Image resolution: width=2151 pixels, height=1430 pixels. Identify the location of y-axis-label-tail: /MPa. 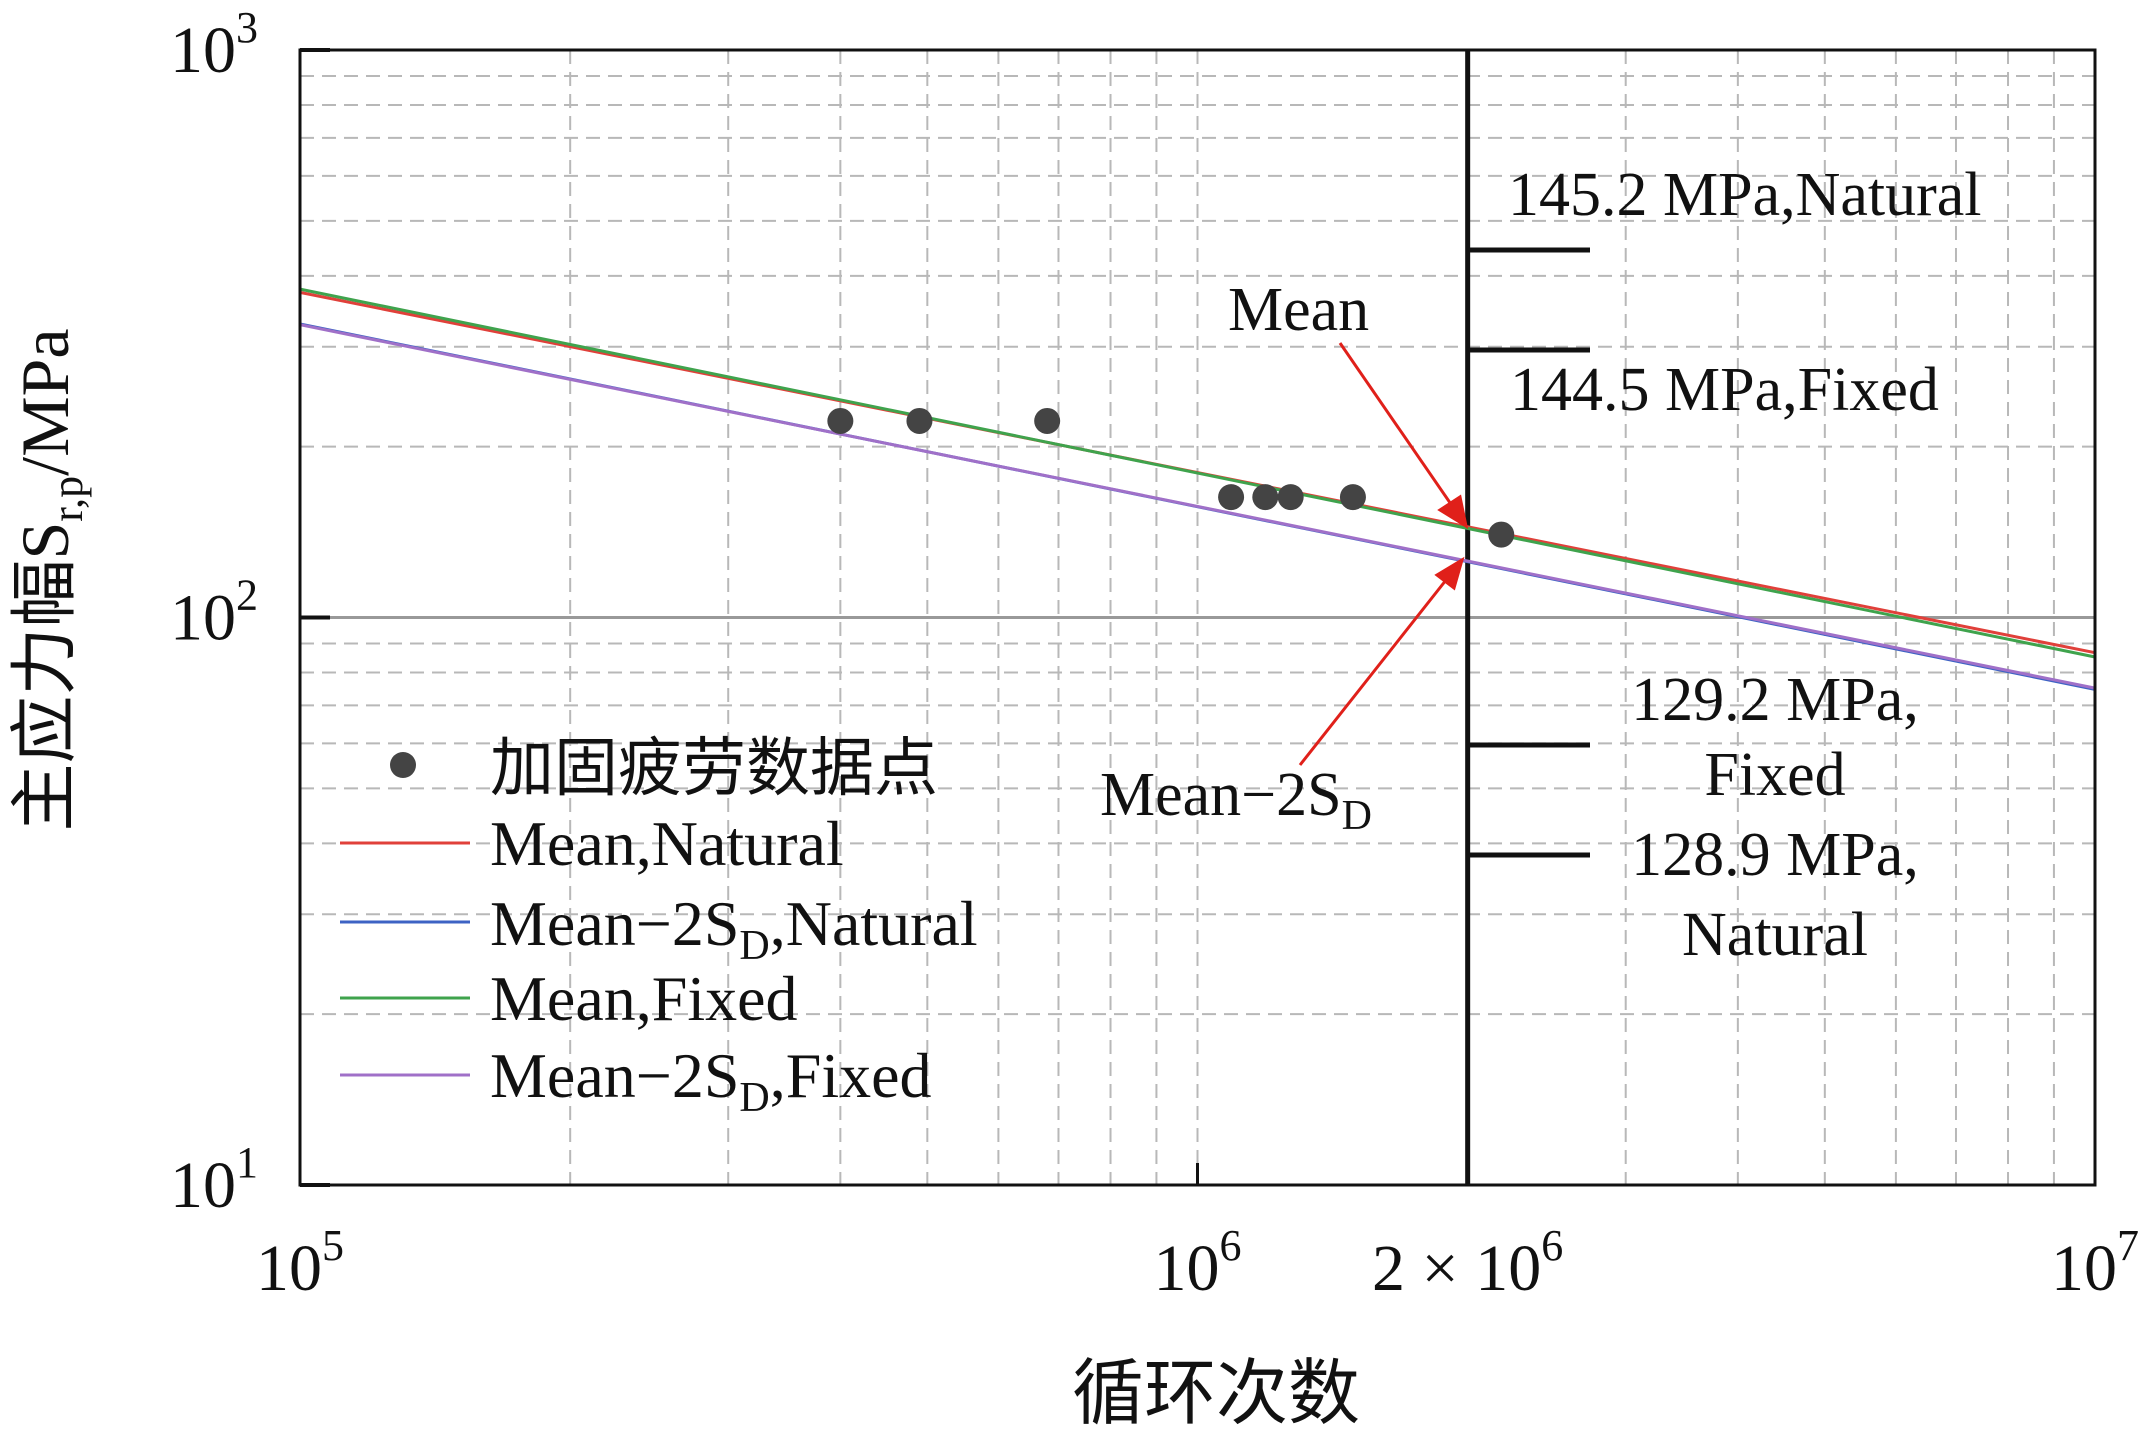
(45, 401).